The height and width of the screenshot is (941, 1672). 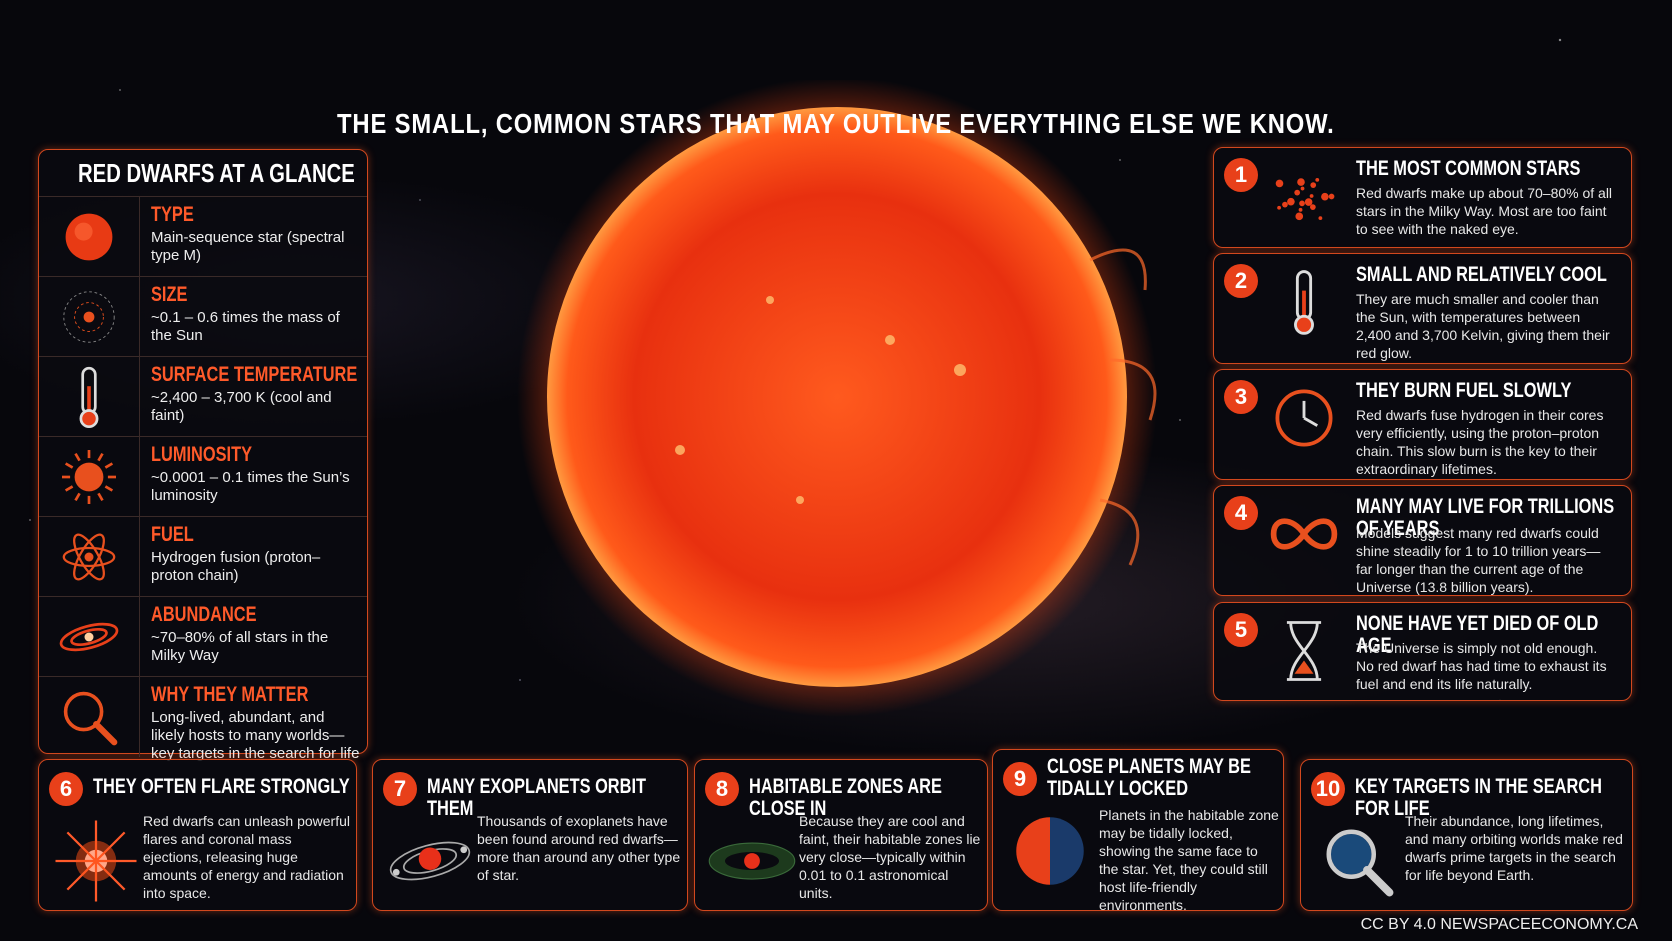 What do you see at coordinates (1490, 169) in the screenshot?
I see `fact-title: THE MOST COMMON STARS` at bounding box center [1490, 169].